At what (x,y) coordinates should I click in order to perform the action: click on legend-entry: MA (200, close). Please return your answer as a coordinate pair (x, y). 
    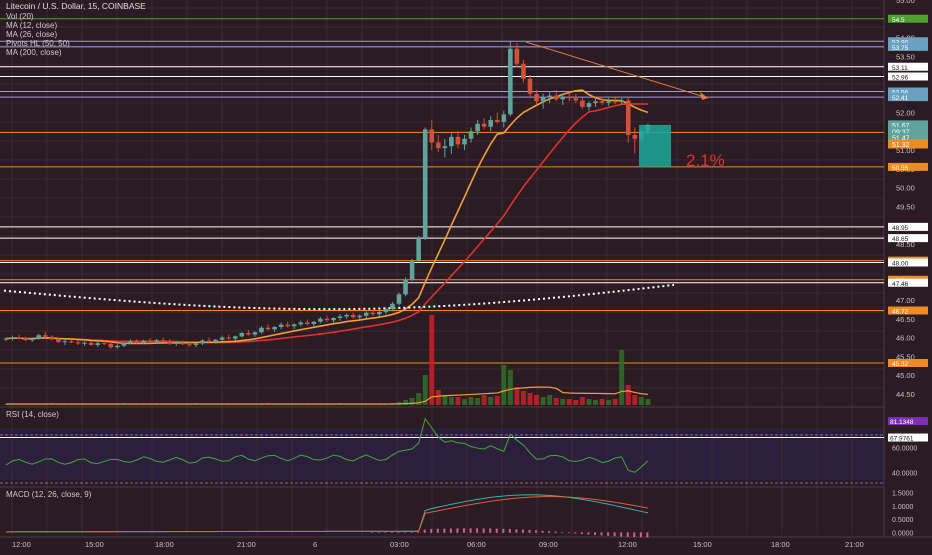
    Looking at the image, I should click on (34, 52).